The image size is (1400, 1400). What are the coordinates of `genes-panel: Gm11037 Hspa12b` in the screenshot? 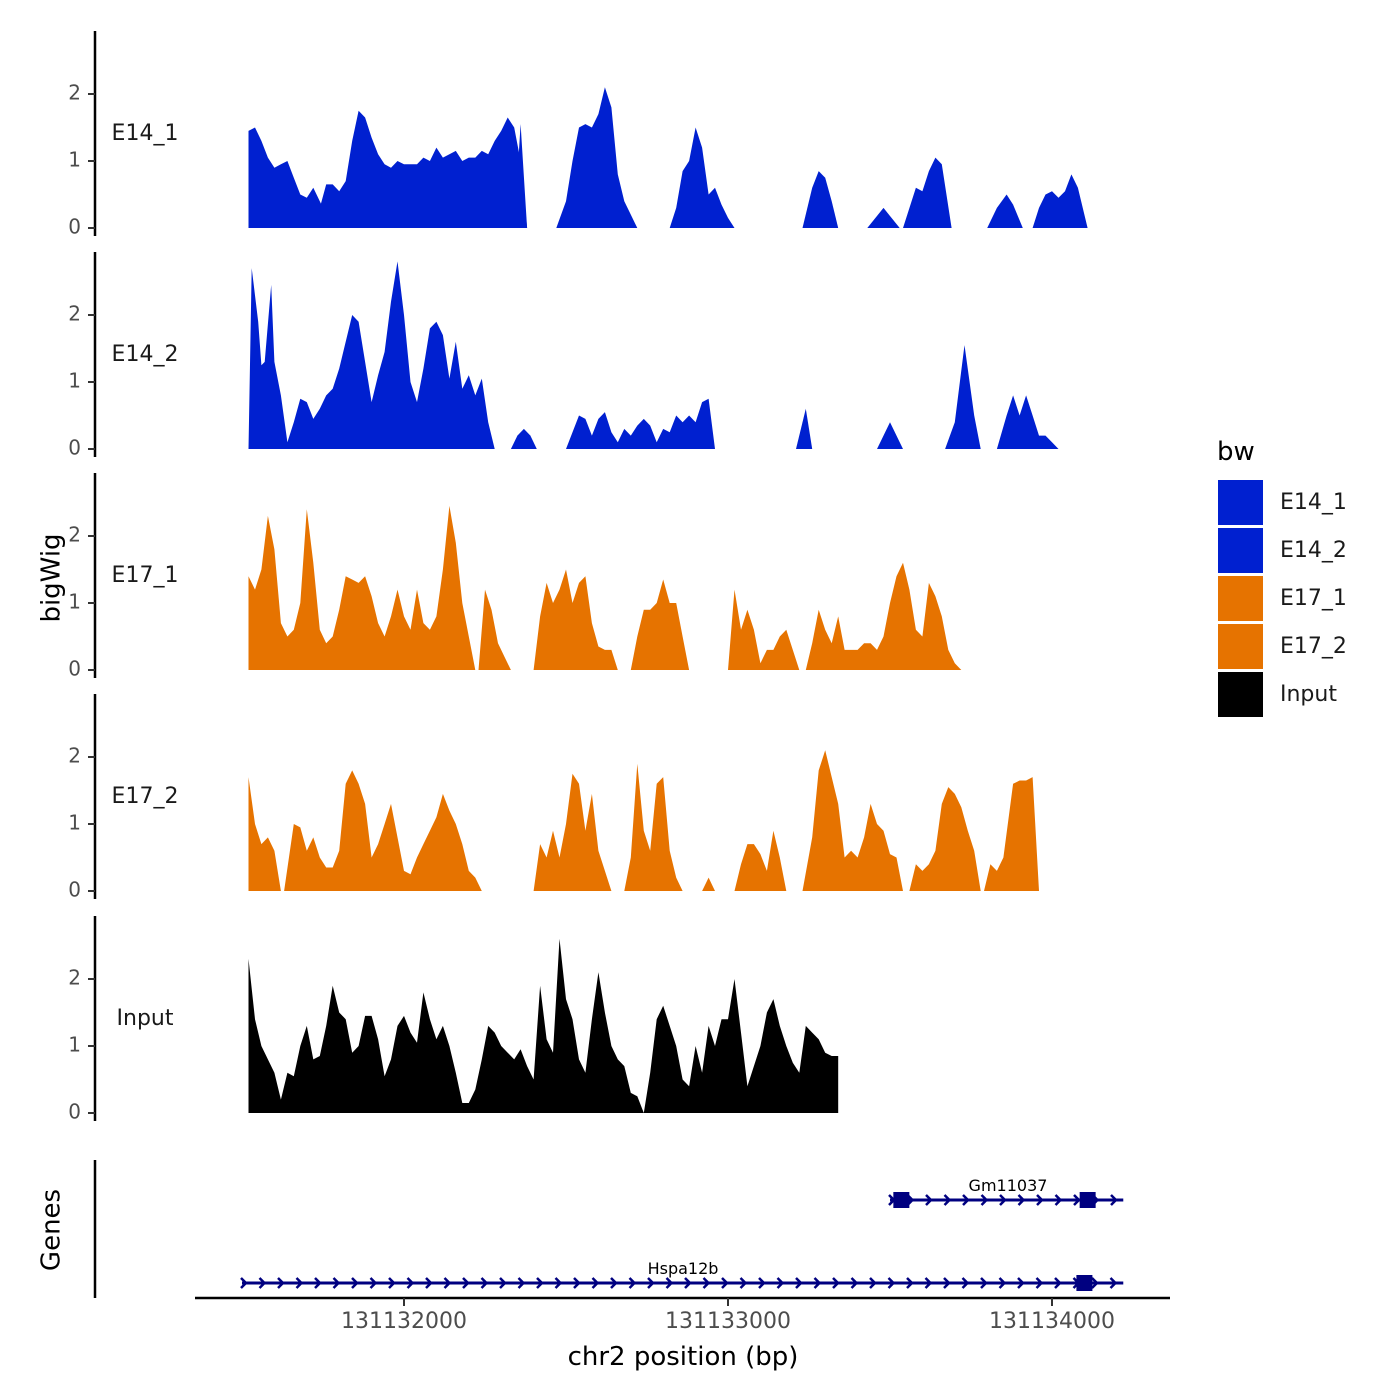 It's located at (608, 1229).